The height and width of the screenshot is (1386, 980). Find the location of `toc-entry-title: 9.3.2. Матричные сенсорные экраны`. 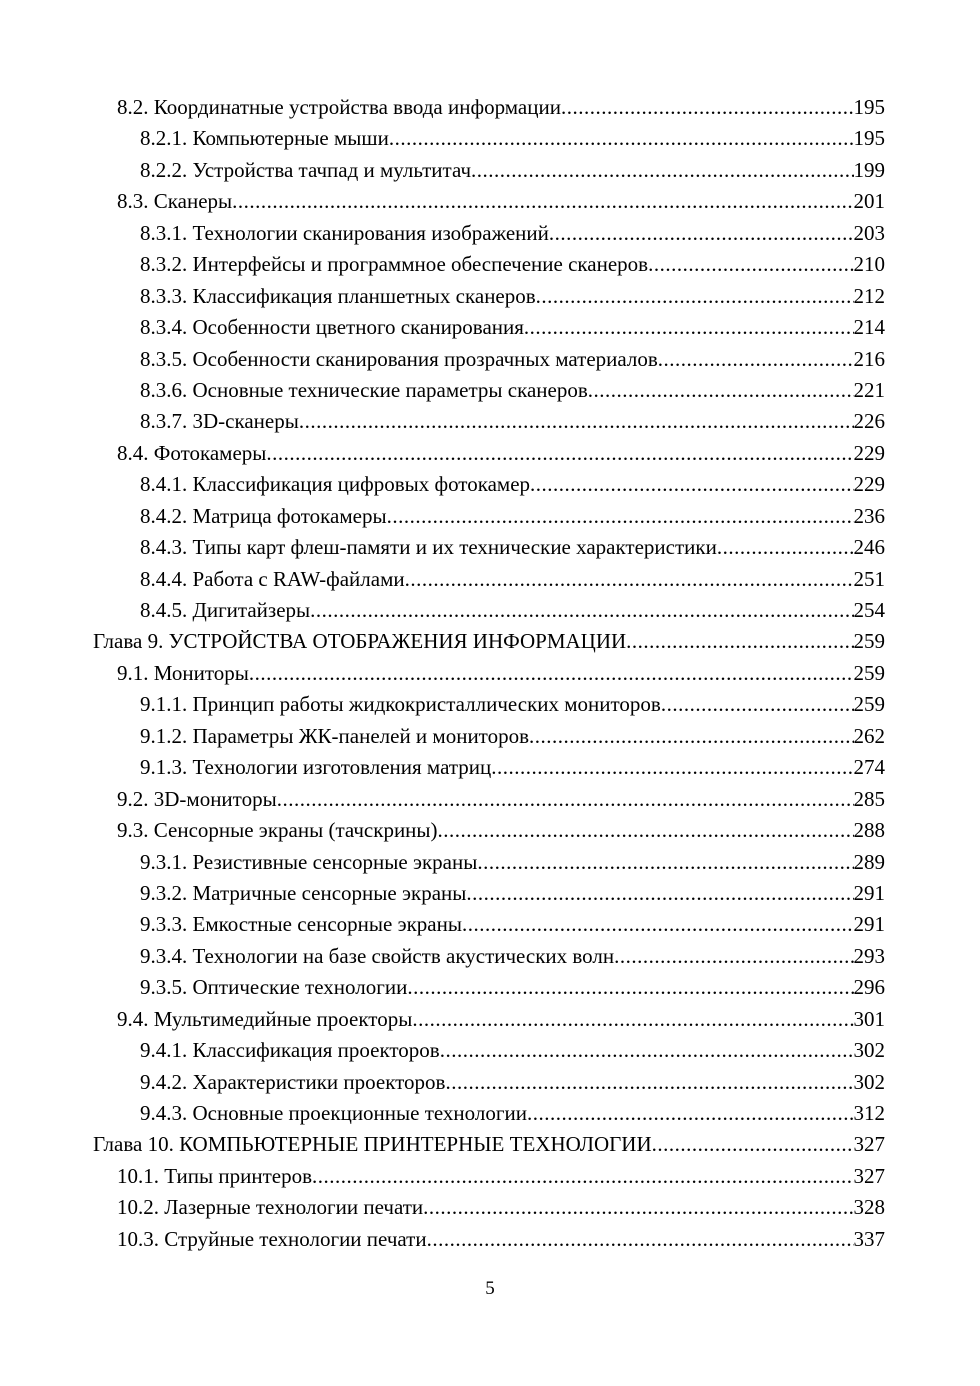

toc-entry-title: 9.3.2. Матричные сенсорные экраны is located at coordinates (303, 892).